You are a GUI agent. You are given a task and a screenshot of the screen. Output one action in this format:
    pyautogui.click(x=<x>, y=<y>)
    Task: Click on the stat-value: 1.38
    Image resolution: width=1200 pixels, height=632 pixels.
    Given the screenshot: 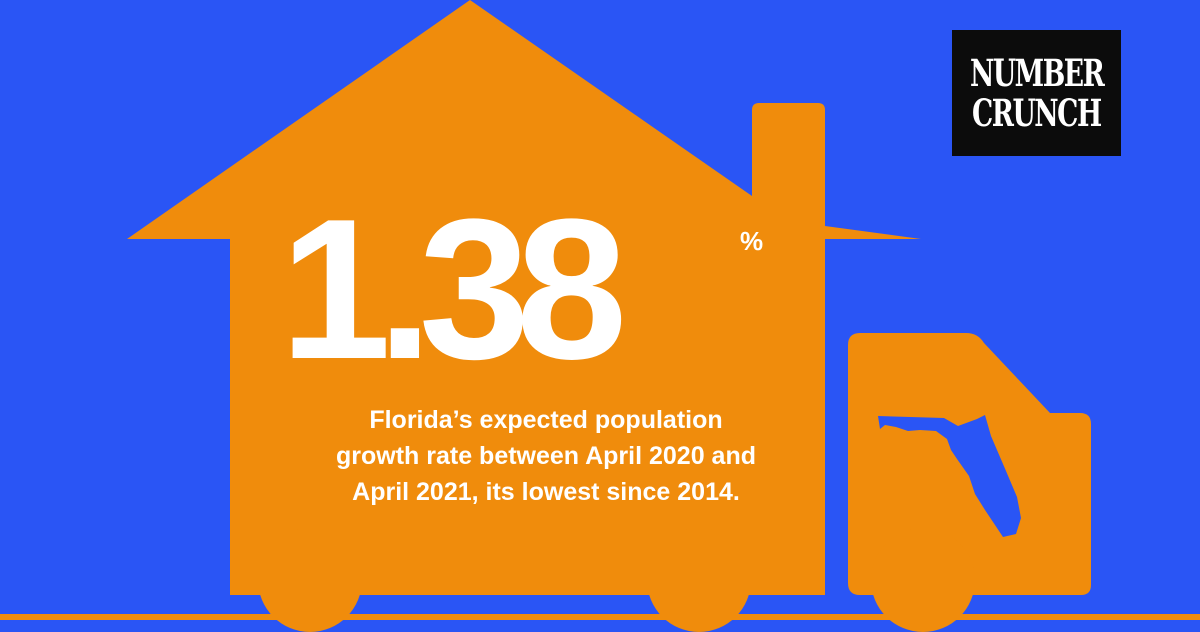 What is the action you would take?
    pyautogui.click(x=453, y=289)
    